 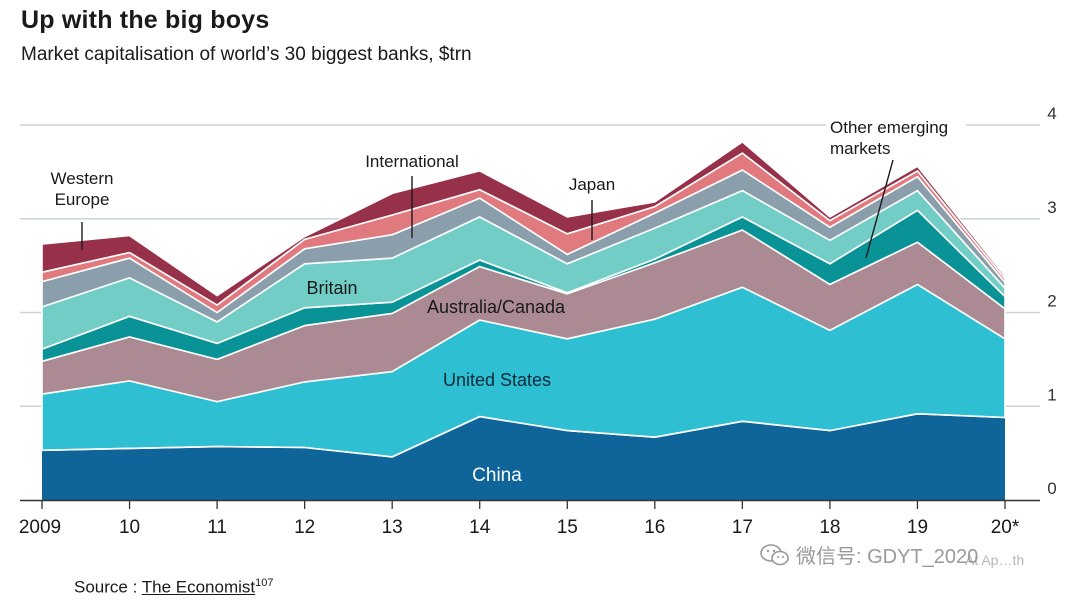 What do you see at coordinates (995, 560) in the screenshot?
I see `watermark-aside: At Ap…th` at bounding box center [995, 560].